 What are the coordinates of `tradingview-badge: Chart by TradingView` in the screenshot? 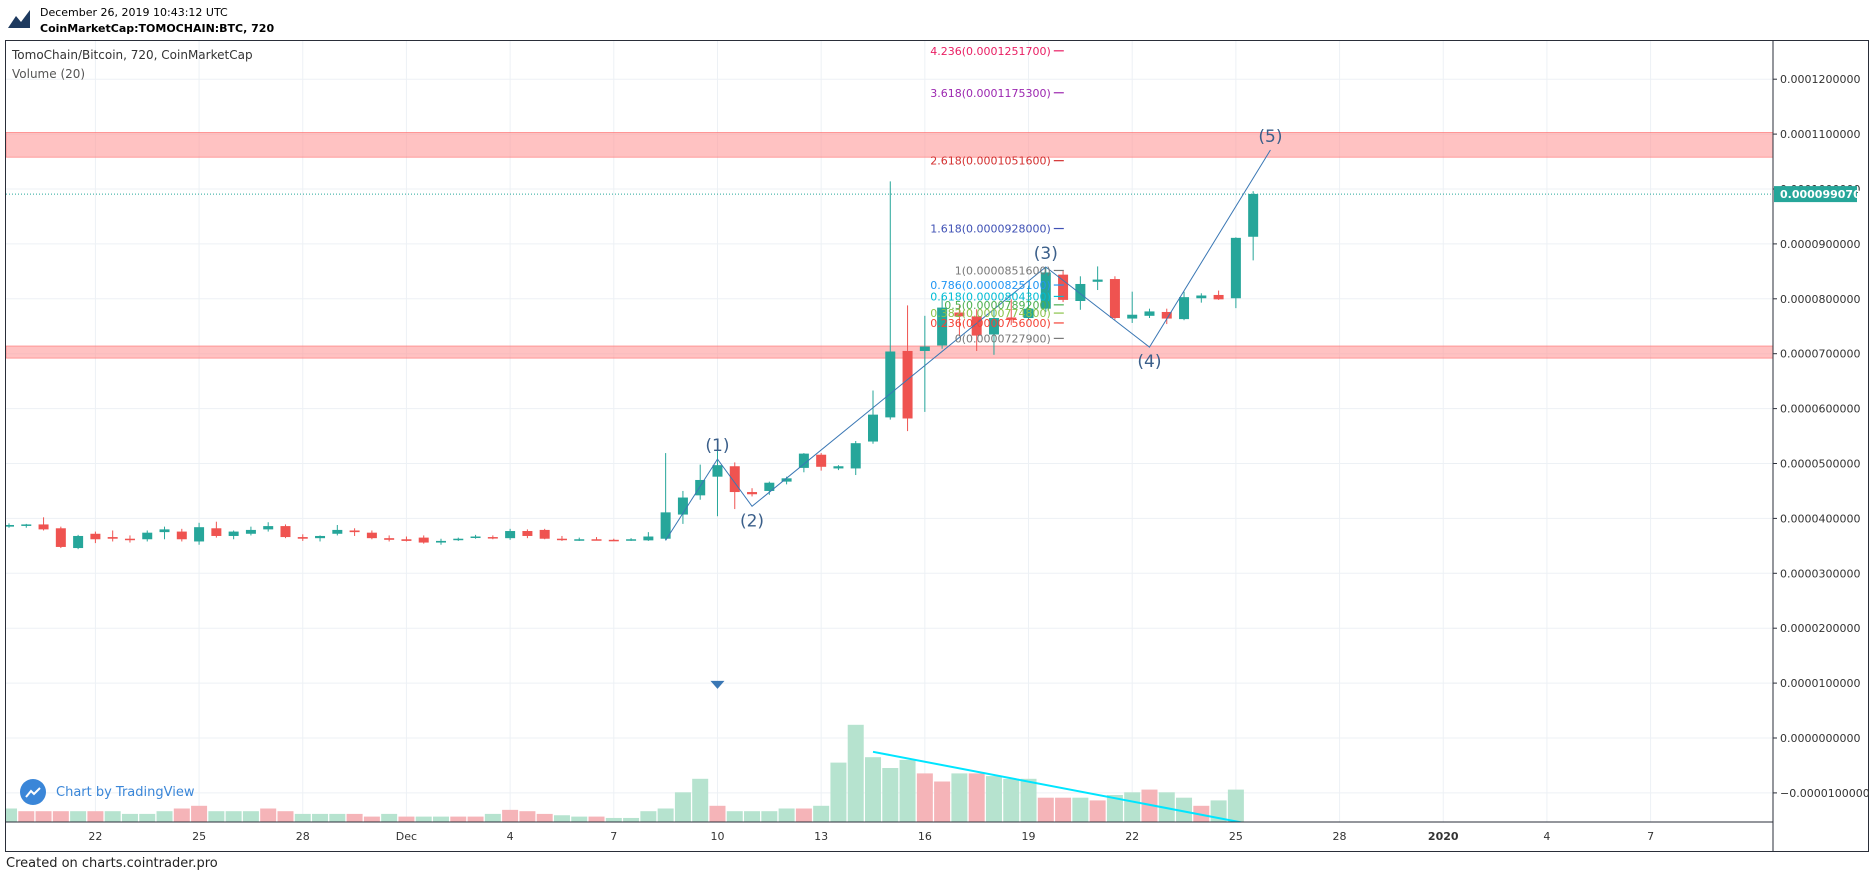 It's located at (107, 792).